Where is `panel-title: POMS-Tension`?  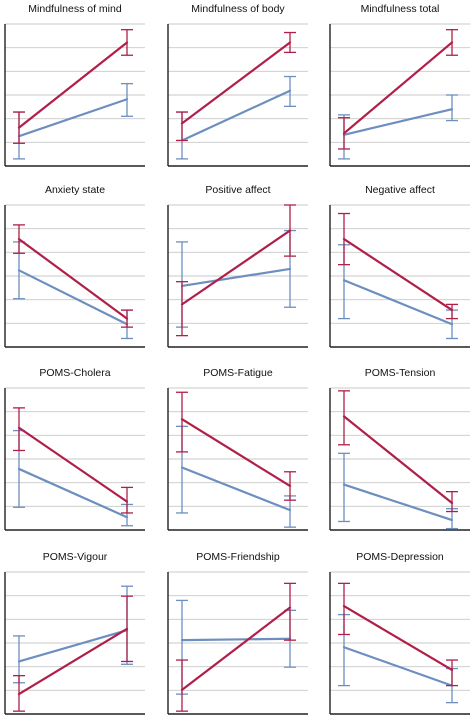
panel-title: POMS-Tension is located at coordinates (400, 373).